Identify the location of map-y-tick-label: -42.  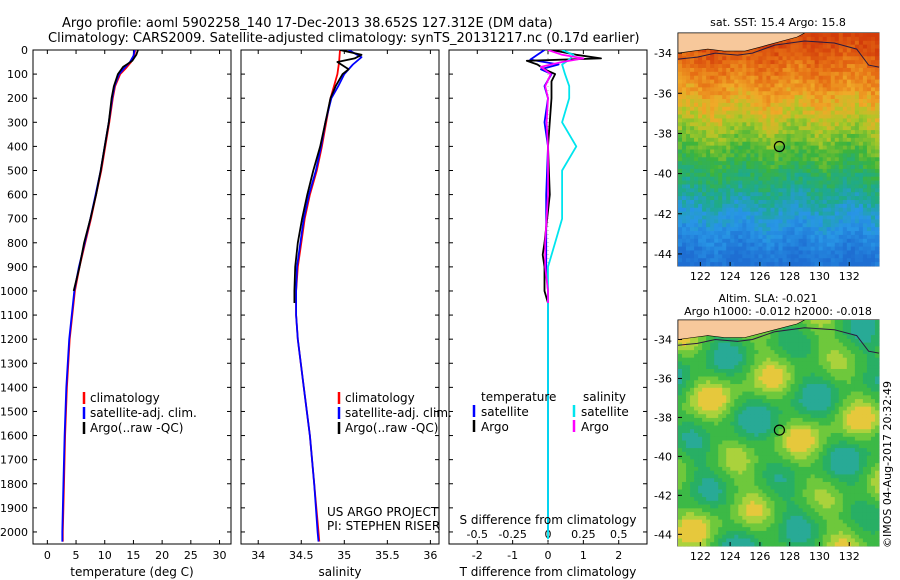
(663, 214).